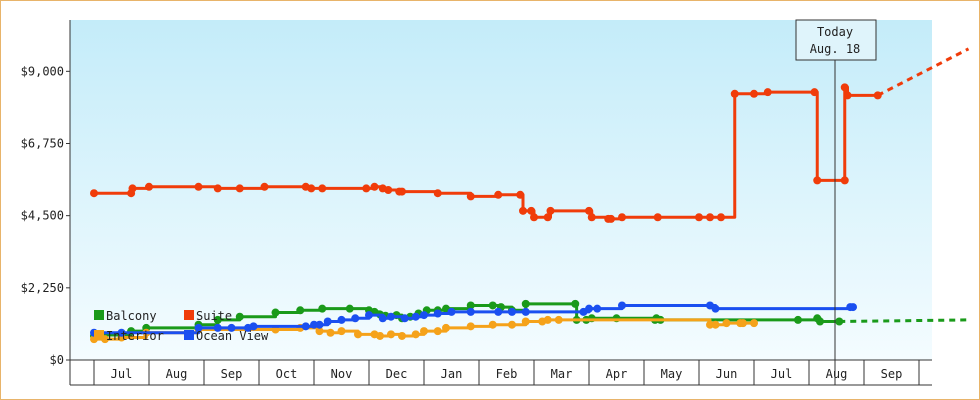  Describe the element at coordinates (836, 40) in the screenshot. I see `today-box` at that location.